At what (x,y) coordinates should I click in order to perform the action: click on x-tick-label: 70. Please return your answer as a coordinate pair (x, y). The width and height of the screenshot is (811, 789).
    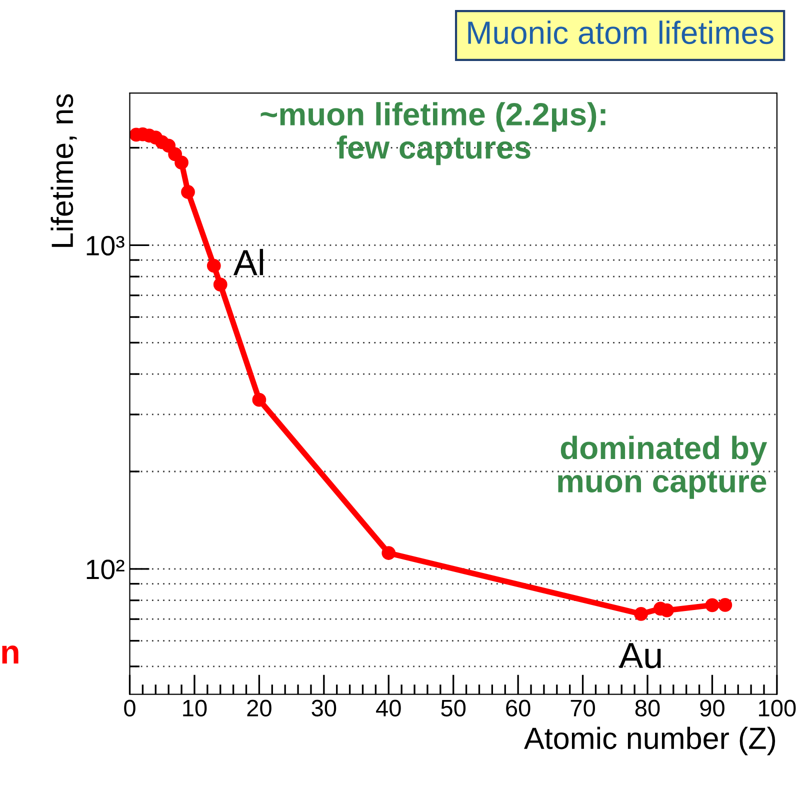
    Looking at the image, I should click on (582, 708).